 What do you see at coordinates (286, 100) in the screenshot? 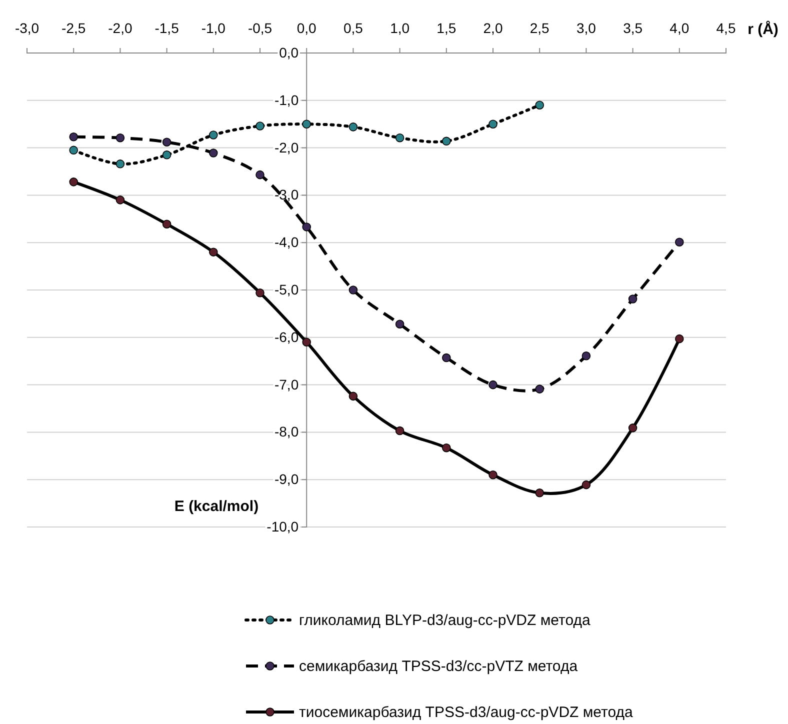
I see `y-tick-label: -1,0` at bounding box center [286, 100].